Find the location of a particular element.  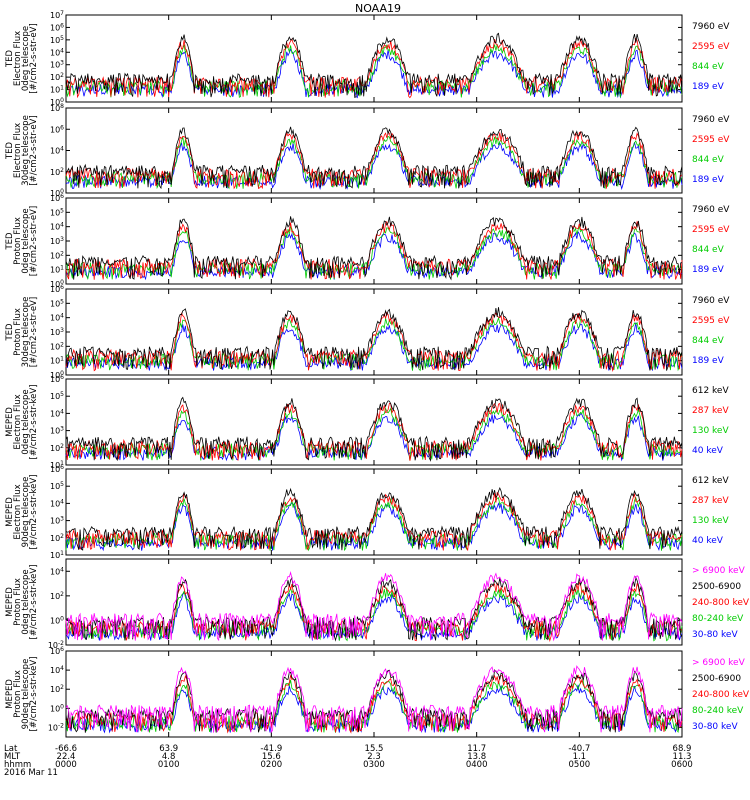

footer-row-label: hhmm is located at coordinates (17, 765).